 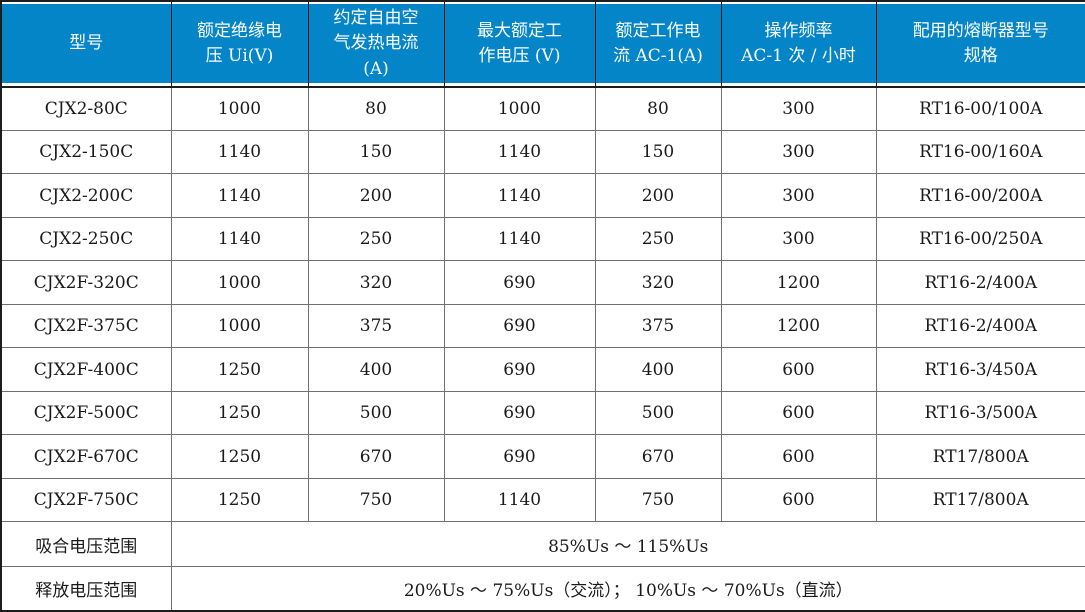 What do you see at coordinates (239, 44) in the screenshot?
I see `column-header-rated-insulation-voltage: 额定绝缘电 压 Ui(V)` at bounding box center [239, 44].